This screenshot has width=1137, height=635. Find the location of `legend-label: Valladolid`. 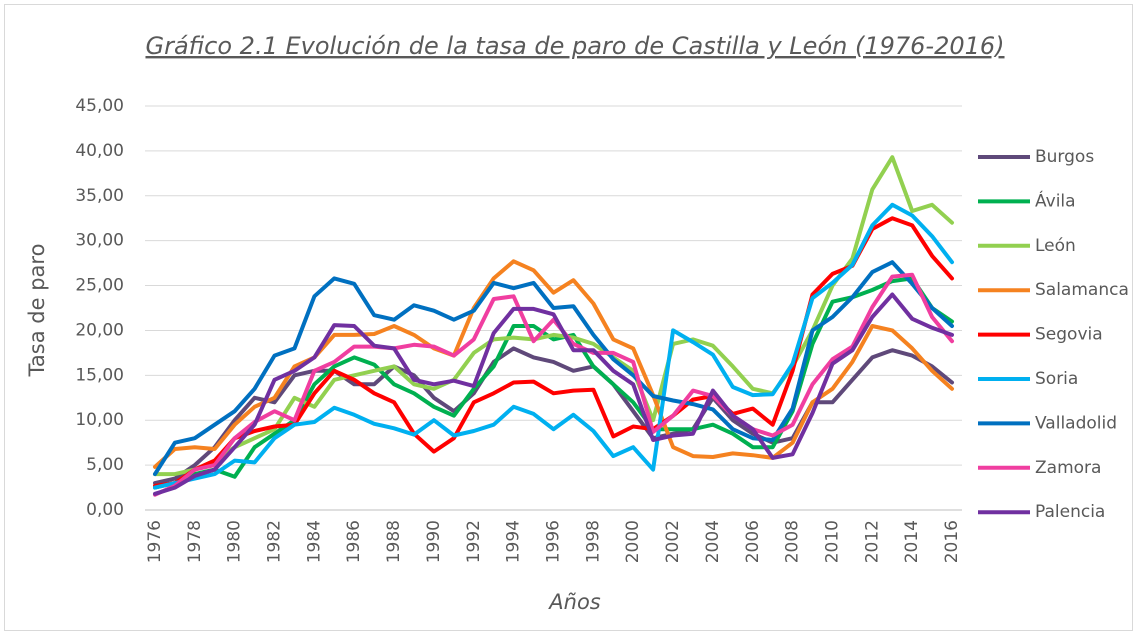

legend-label: Valladolid is located at coordinates (1076, 423).